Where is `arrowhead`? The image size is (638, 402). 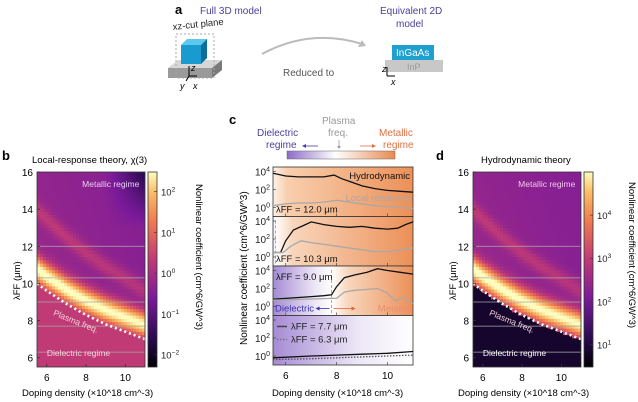
arrowhead is located at coordinates (353, 308).